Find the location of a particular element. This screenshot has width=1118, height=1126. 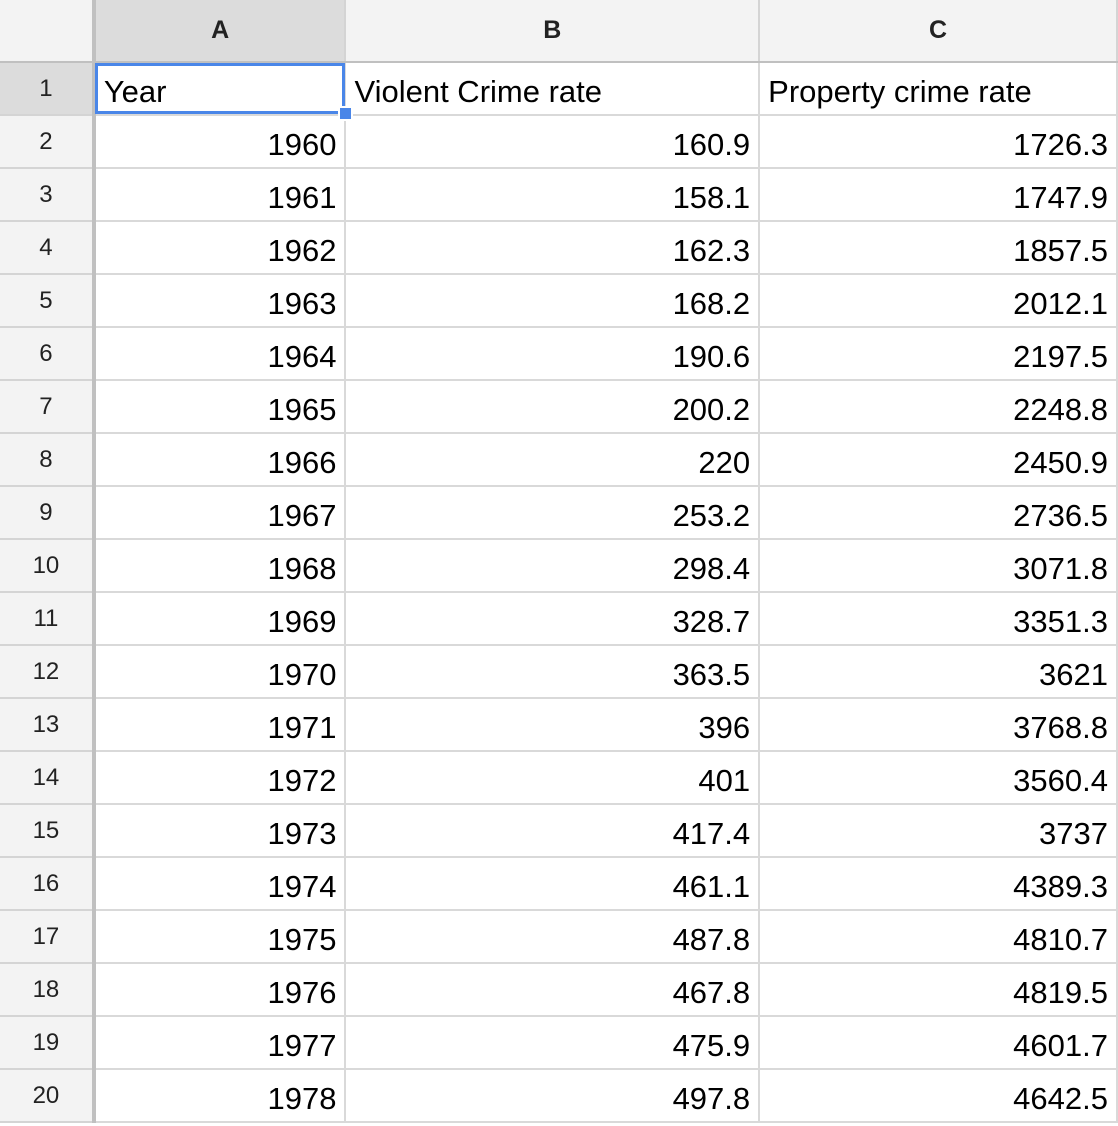

cell-b3: 158.1 is located at coordinates (553, 195).